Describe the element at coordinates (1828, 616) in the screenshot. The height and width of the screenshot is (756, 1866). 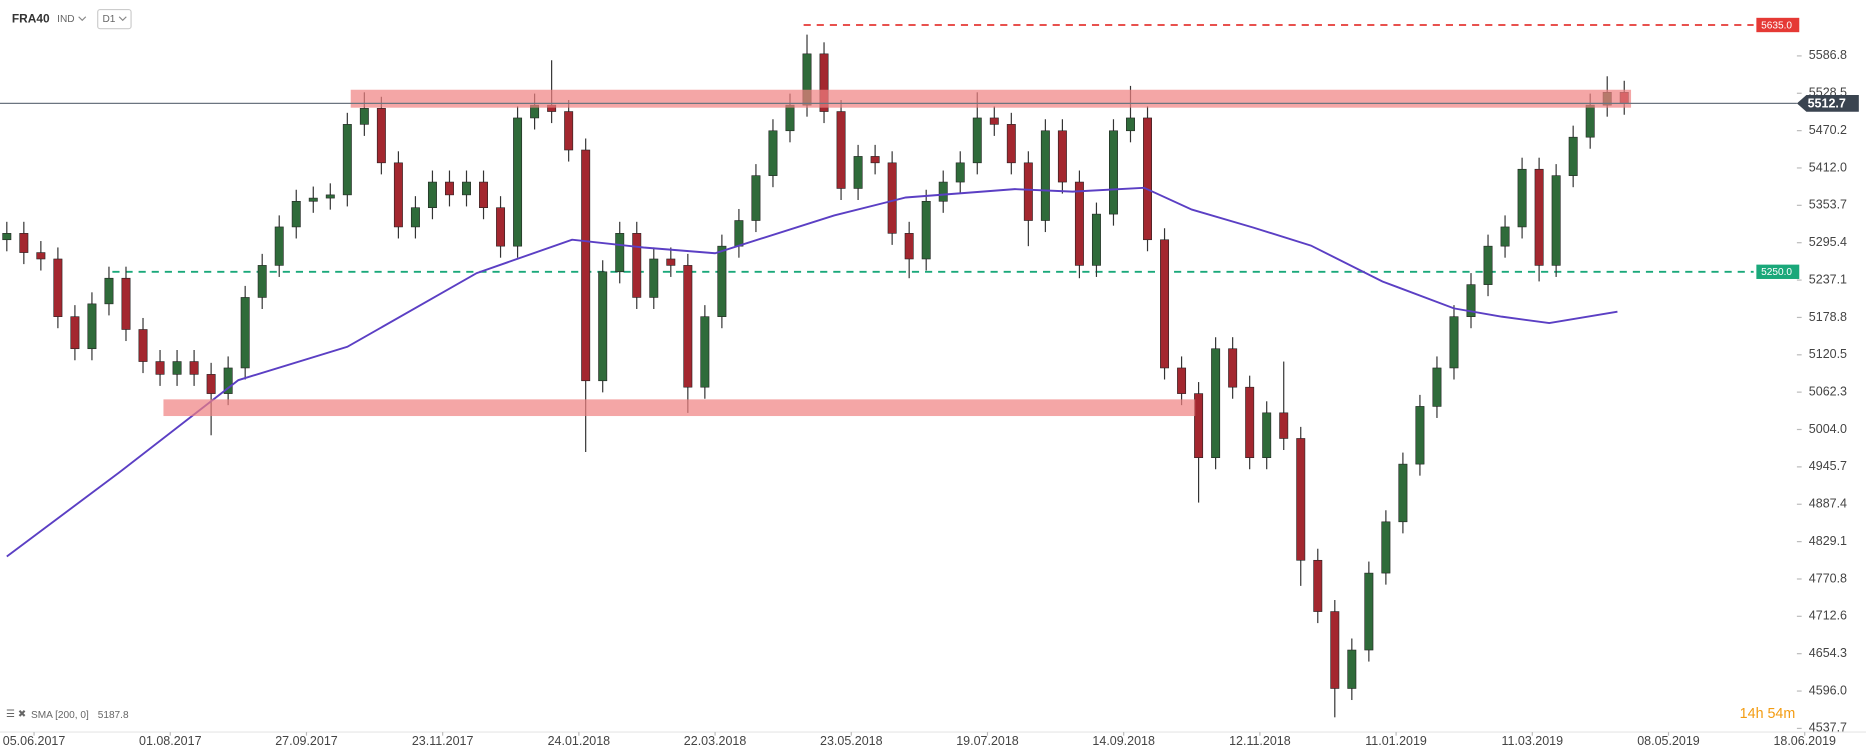
I see `y-tick-label: 4712.6` at that location.